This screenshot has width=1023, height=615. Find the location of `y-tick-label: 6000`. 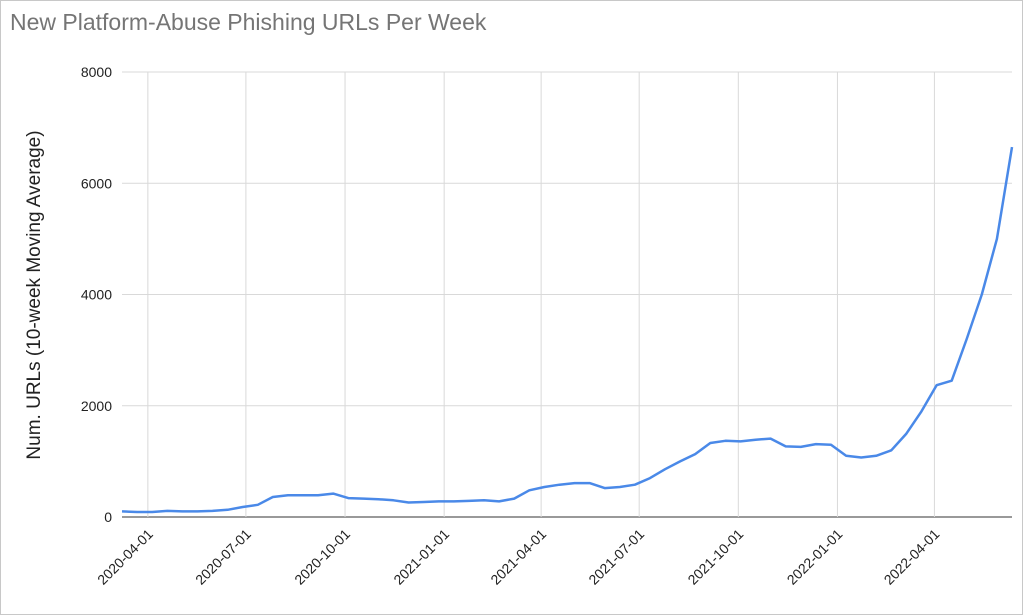

y-tick-label: 6000 is located at coordinates (96, 183).